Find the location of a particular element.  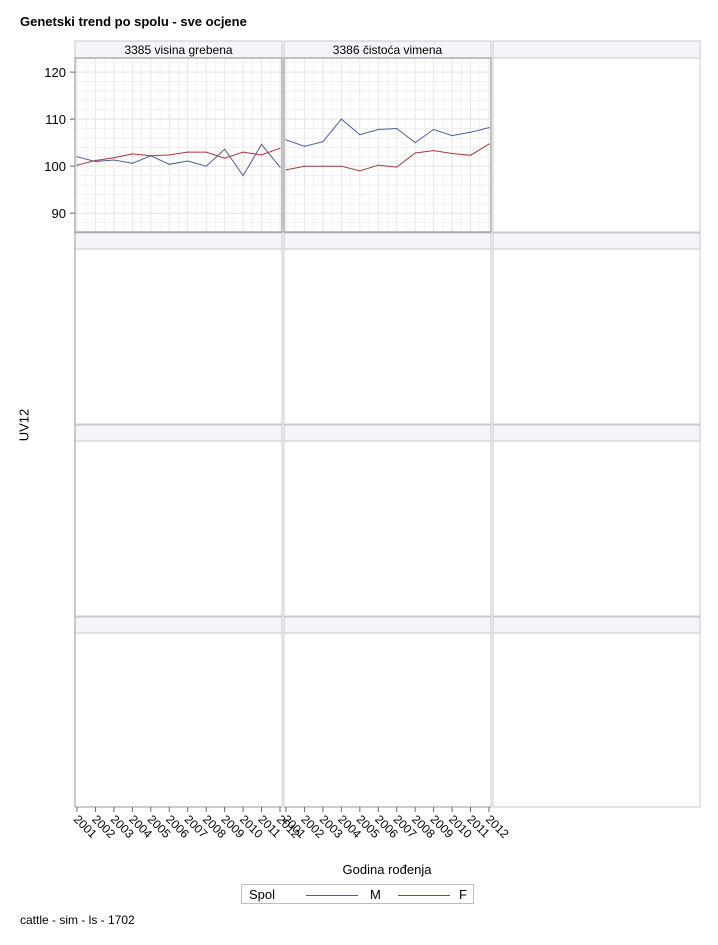

legend-line-f is located at coordinates (424, 895).